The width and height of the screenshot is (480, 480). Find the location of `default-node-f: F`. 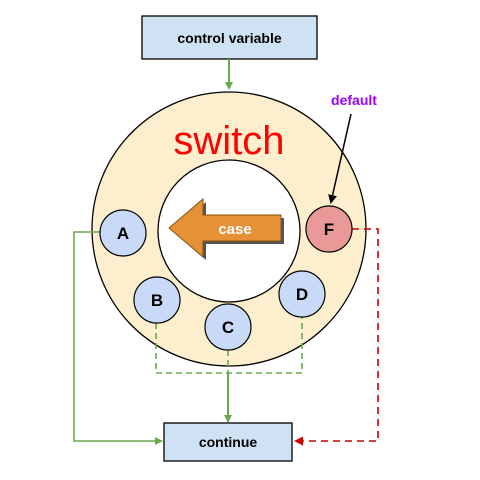

default-node-f: F is located at coordinates (329, 229).